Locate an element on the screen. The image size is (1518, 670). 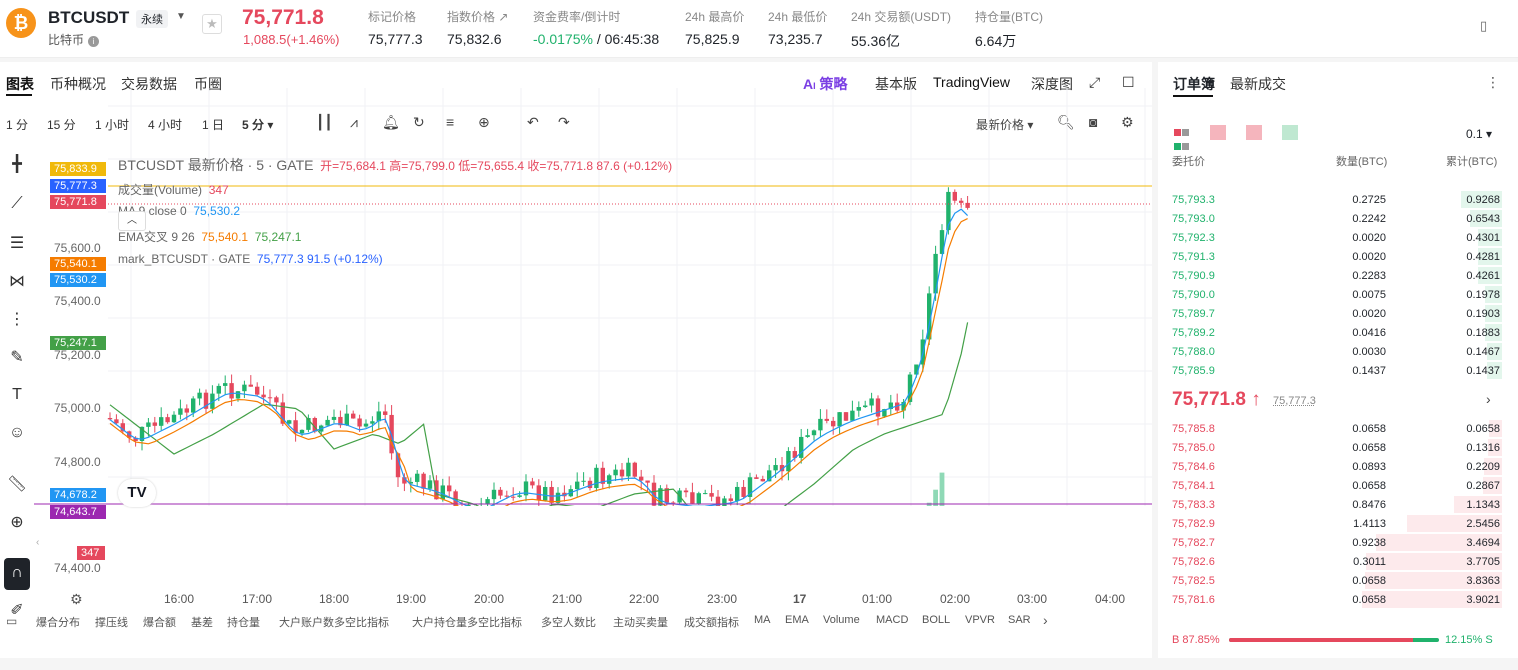
scroll-right-icon: › is located at coordinates (1045, 620).